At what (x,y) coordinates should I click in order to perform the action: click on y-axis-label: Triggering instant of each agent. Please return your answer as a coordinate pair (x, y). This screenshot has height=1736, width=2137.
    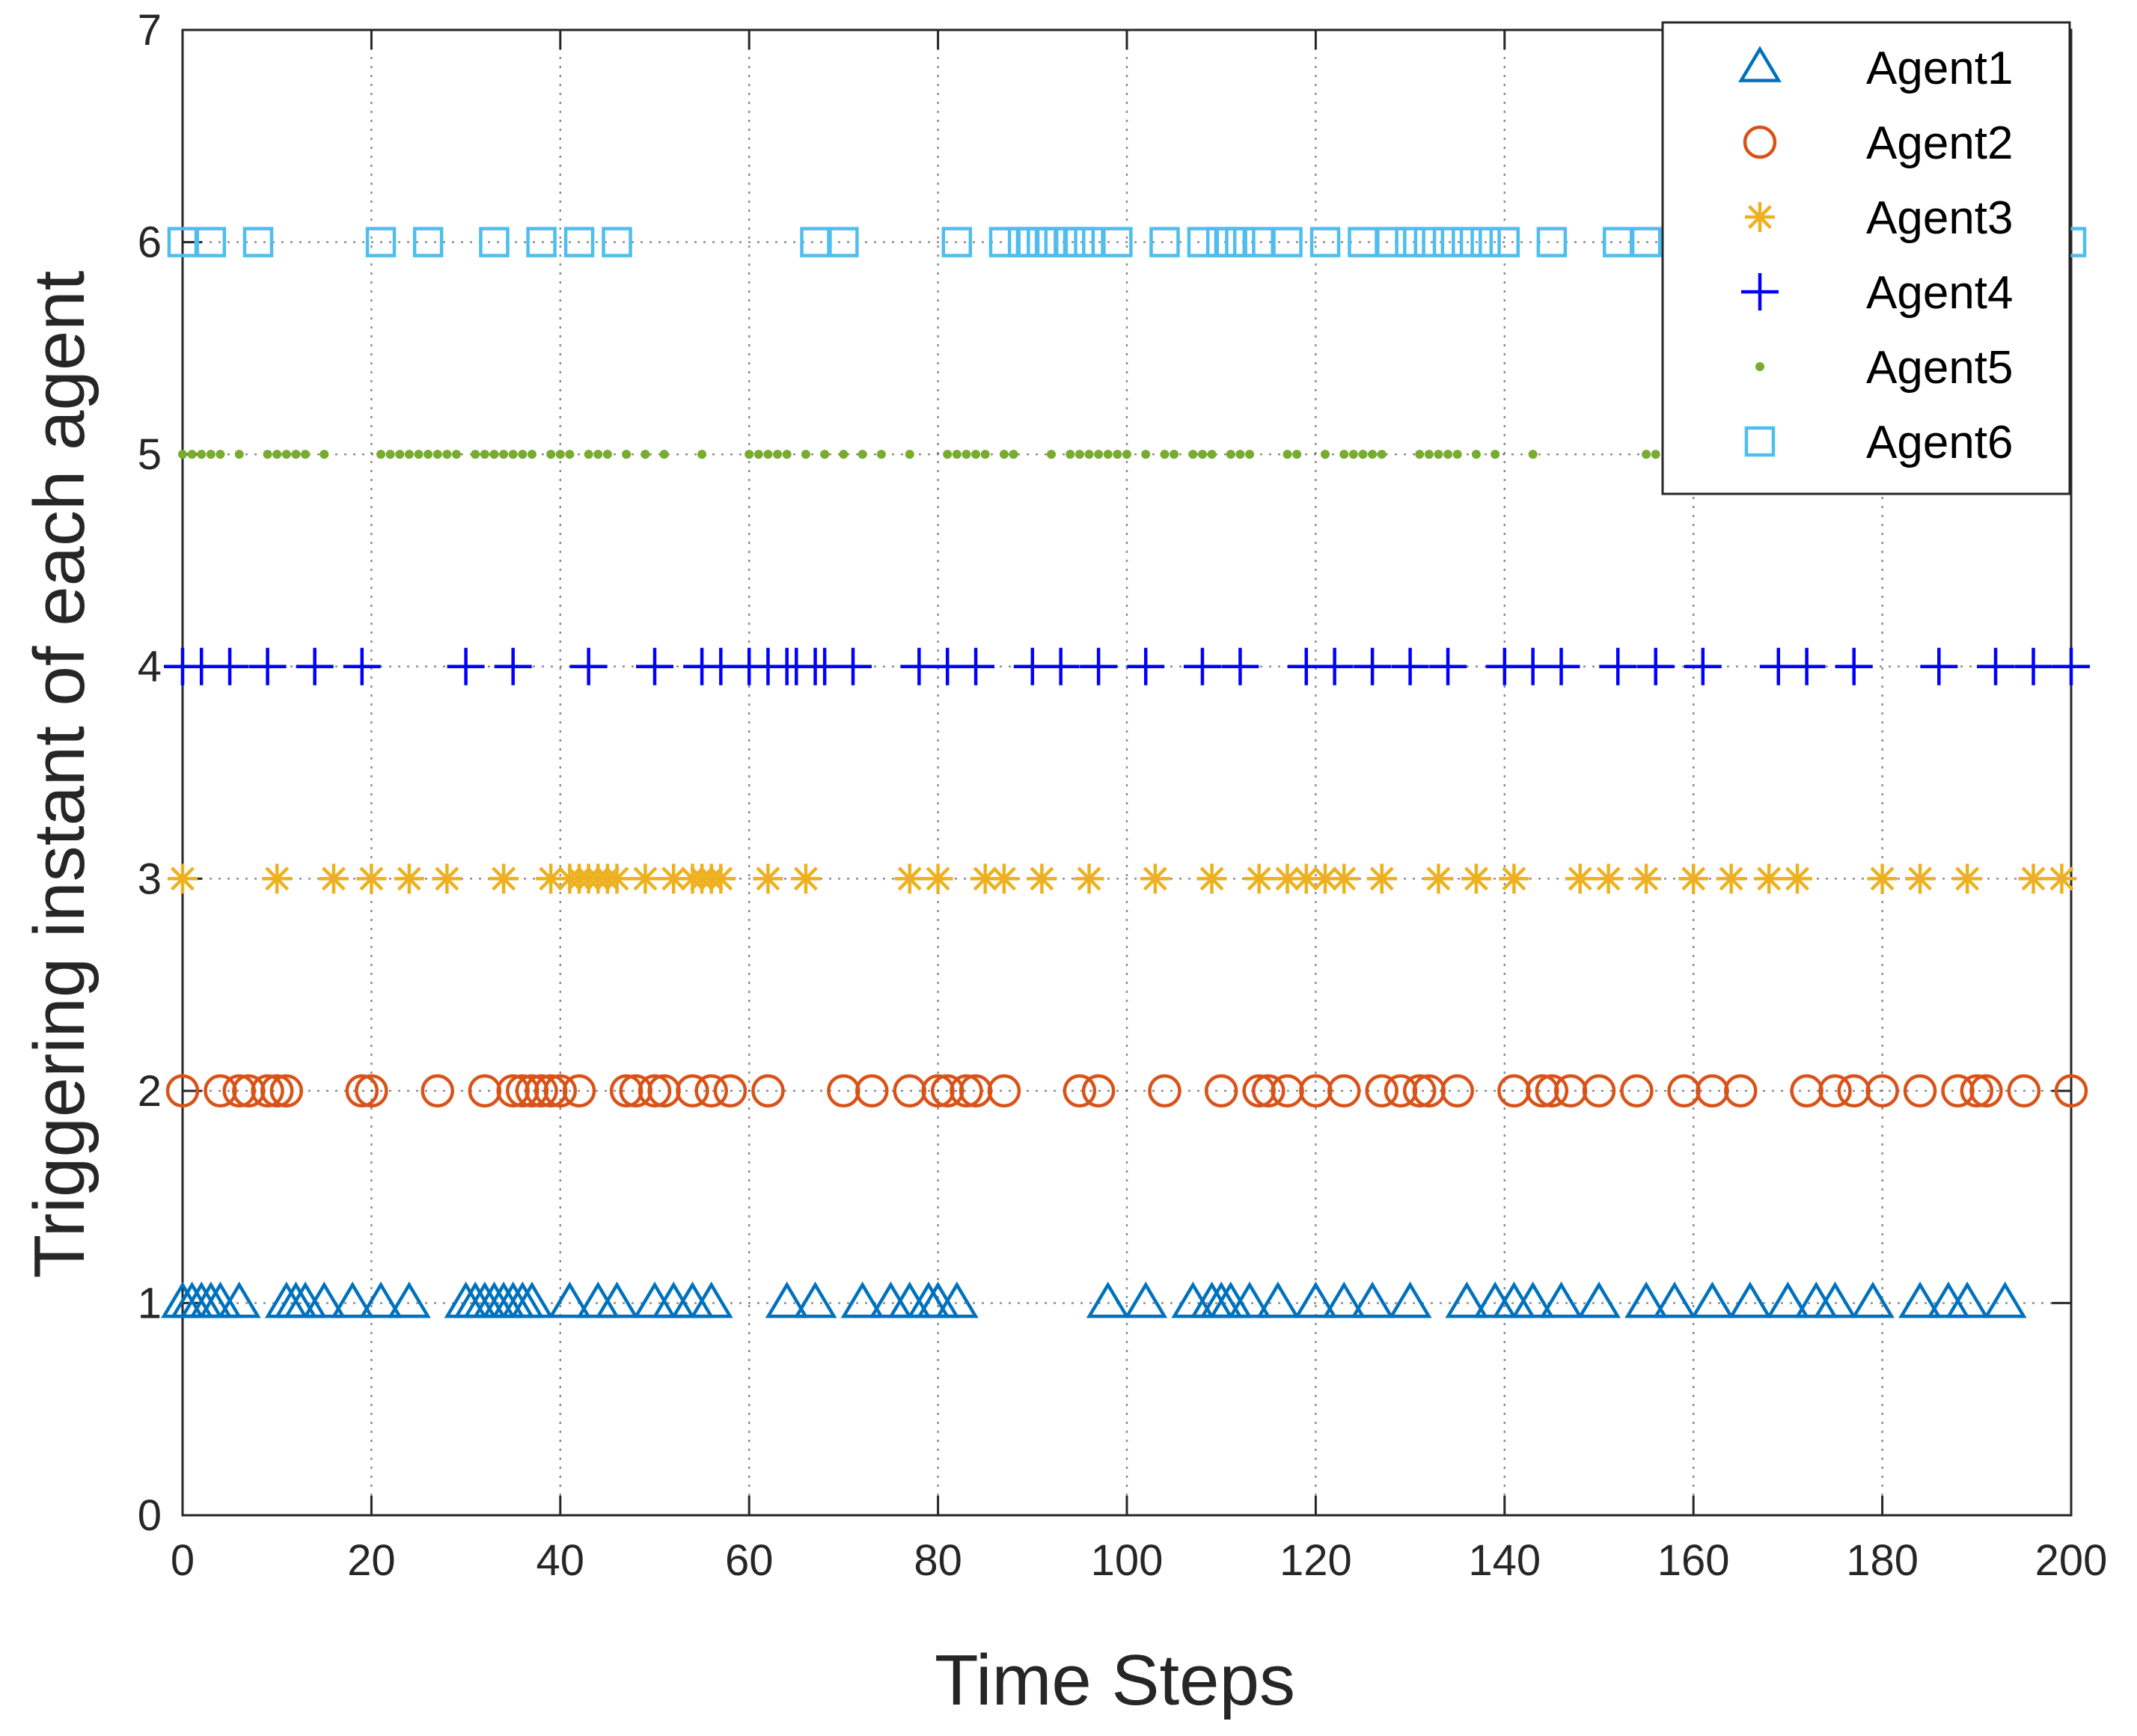
    Looking at the image, I should click on (59, 775).